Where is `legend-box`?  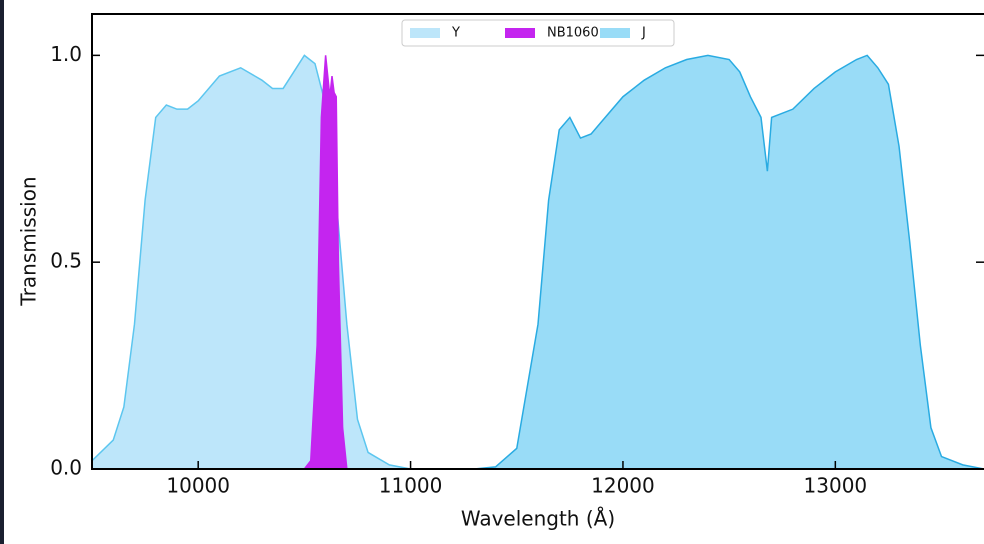
legend-box is located at coordinates (538, 33).